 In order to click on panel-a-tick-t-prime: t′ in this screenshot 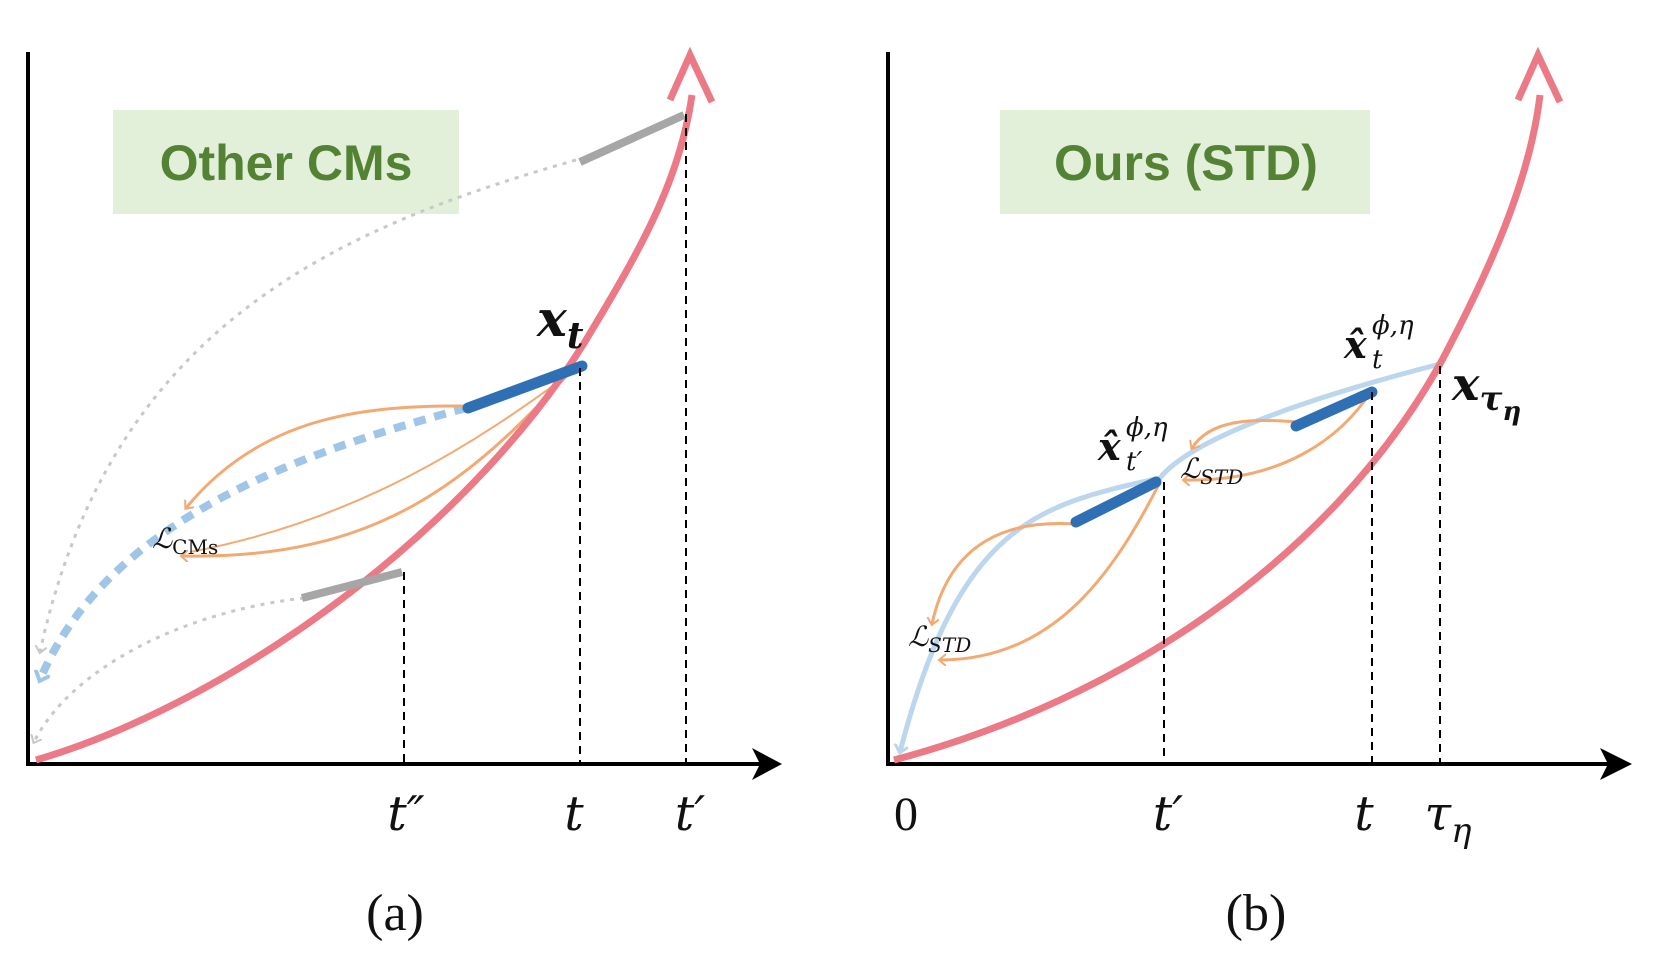, I will do `click(690, 814)`.